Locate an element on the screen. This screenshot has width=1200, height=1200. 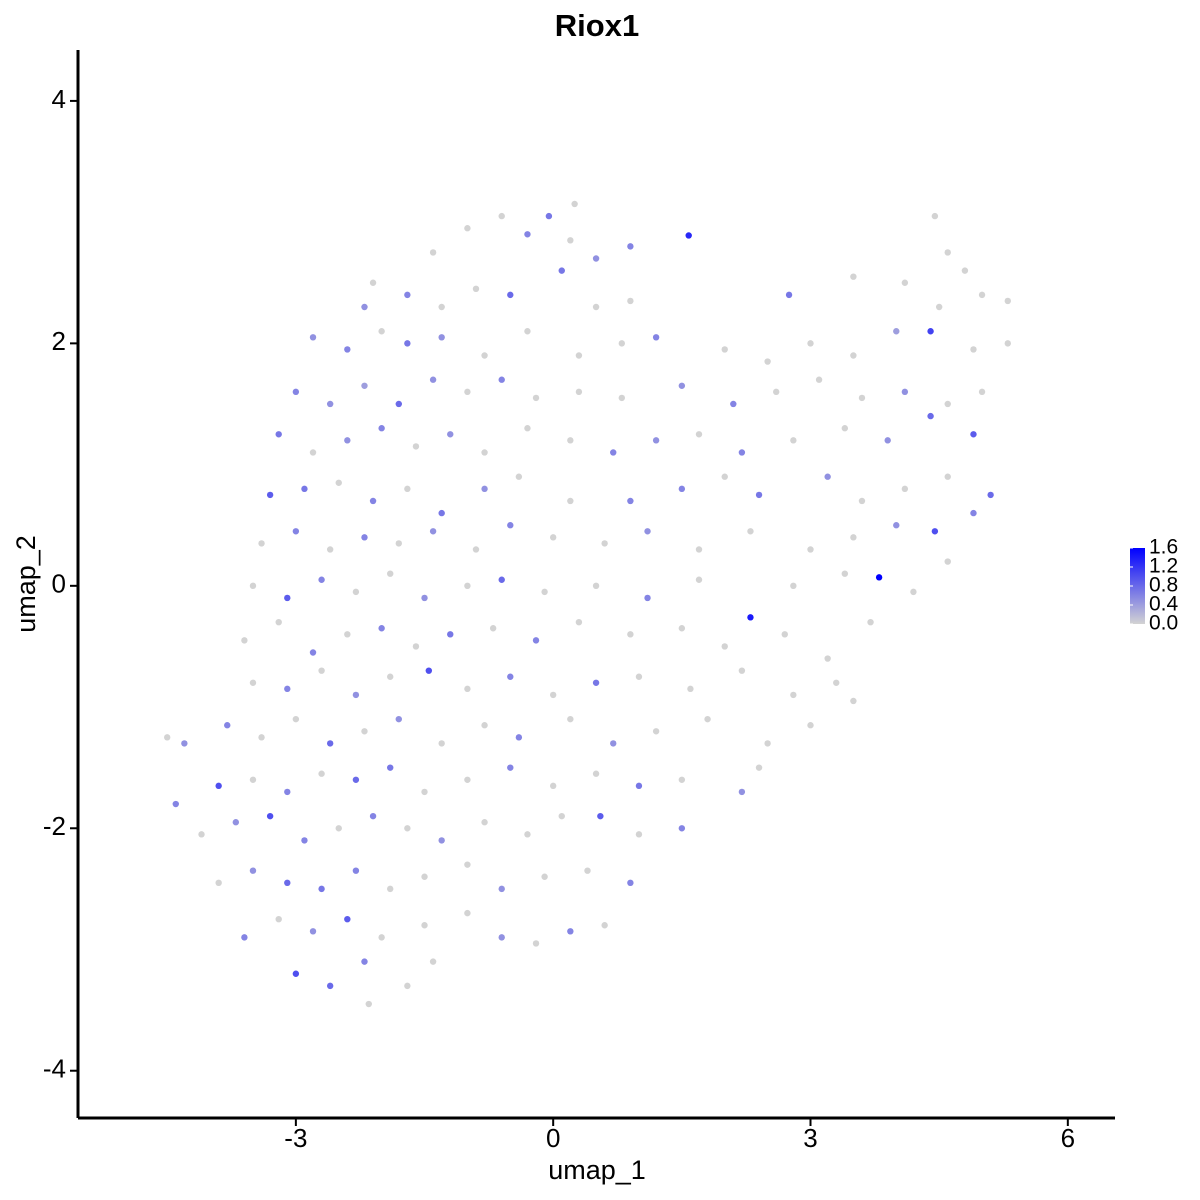
colorbar-tick-label: 0.8 is located at coordinates (1163, 585).